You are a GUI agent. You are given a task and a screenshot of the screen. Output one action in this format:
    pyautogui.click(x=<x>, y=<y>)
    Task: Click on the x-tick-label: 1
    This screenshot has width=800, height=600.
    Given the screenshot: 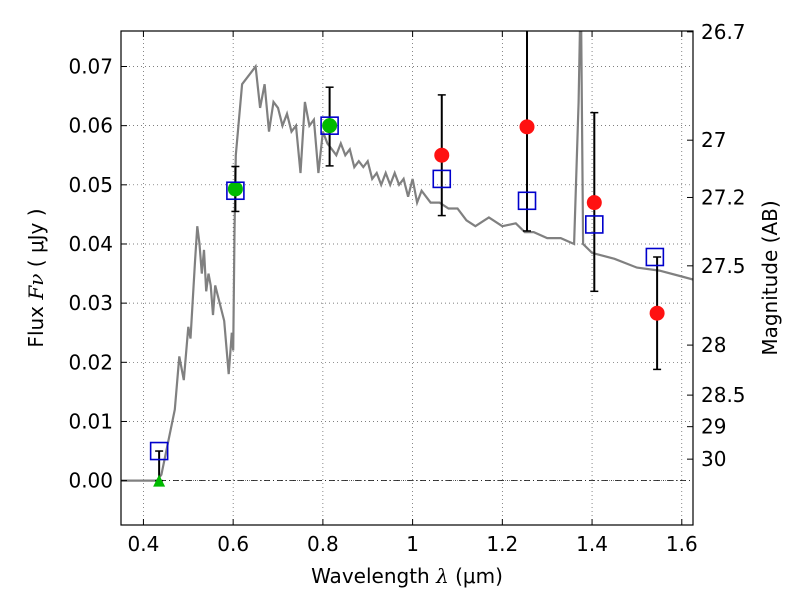 What is the action you would take?
    pyautogui.click(x=412, y=544)
    